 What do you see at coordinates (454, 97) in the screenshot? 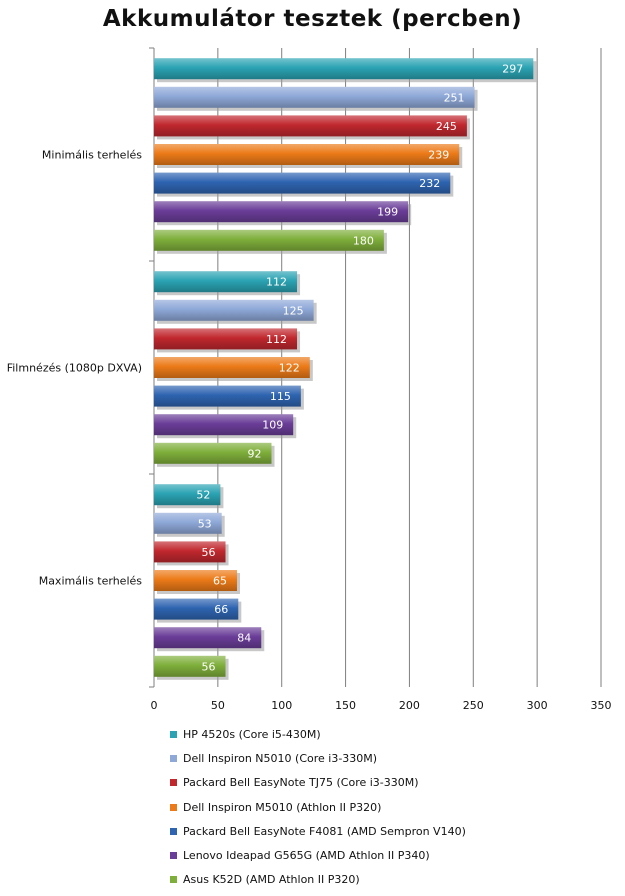
I see `data-label: 251` at bounding box center [454, 97].